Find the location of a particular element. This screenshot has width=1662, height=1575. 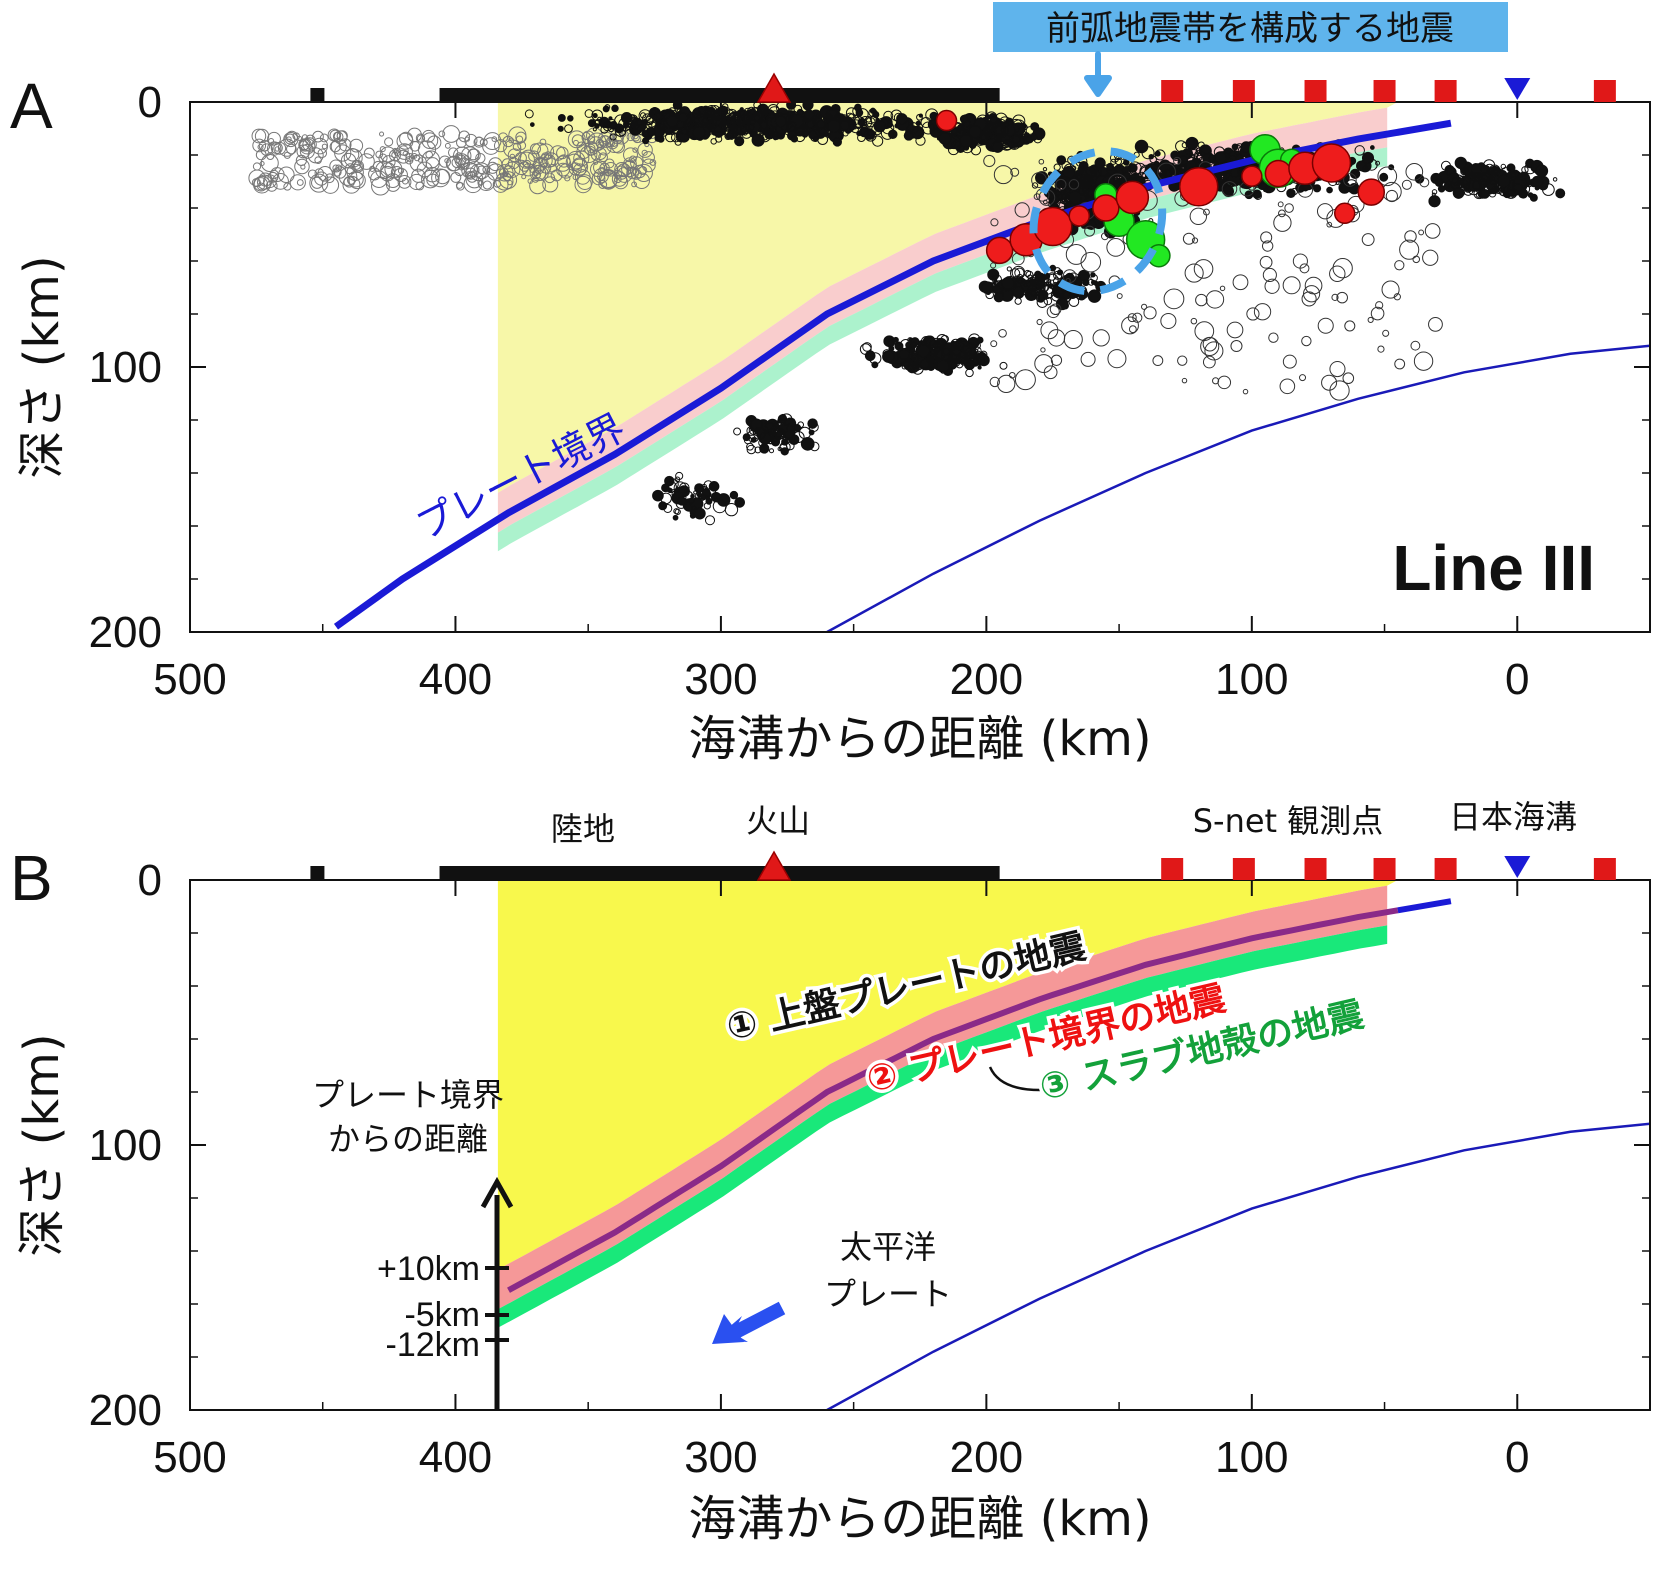

distance-axis-title-2: からの距離 is located at coordinates (408, 1139).